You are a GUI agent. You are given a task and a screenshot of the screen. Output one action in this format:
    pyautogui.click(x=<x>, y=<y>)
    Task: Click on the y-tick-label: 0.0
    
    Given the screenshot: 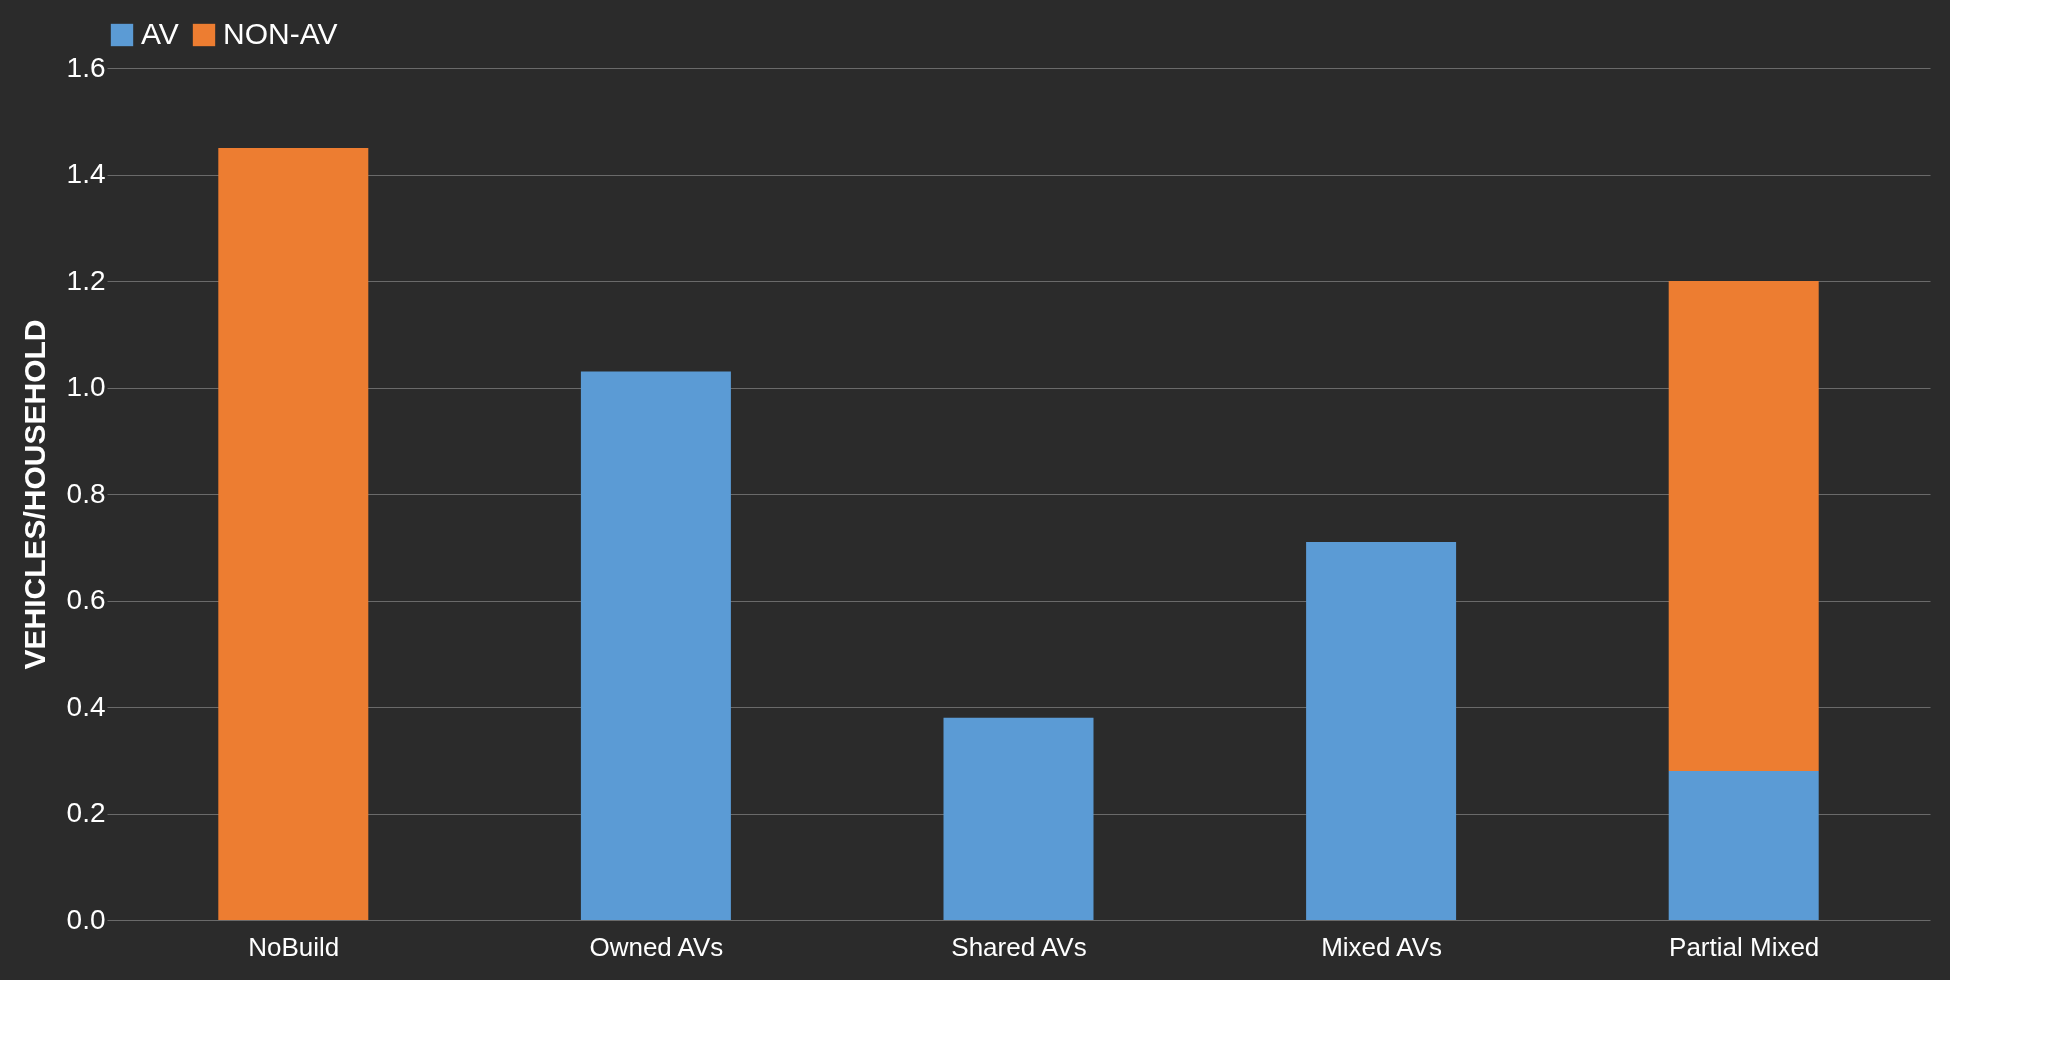 What is the action you would take?
    pyautogui.click(x=86, y=919)
    